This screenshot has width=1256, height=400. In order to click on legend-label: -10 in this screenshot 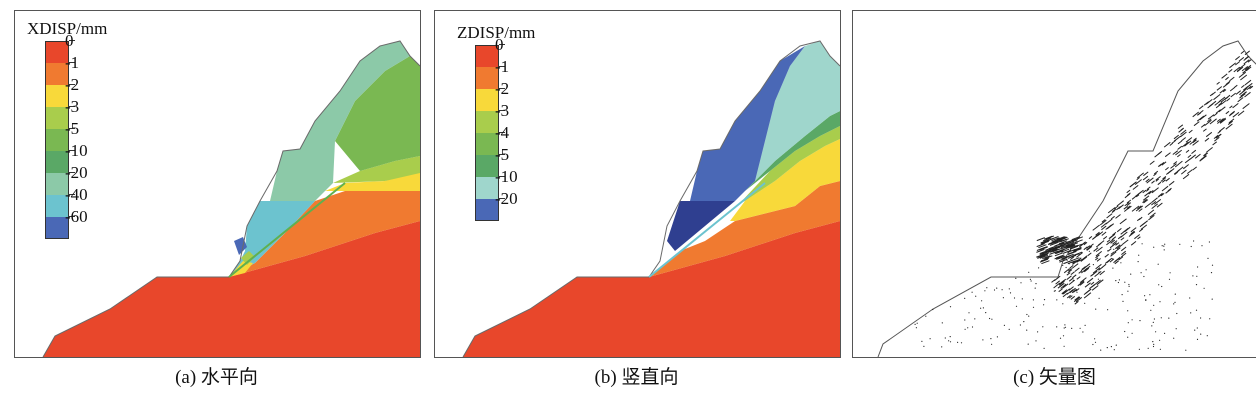, I will do `click(76, 150)`.